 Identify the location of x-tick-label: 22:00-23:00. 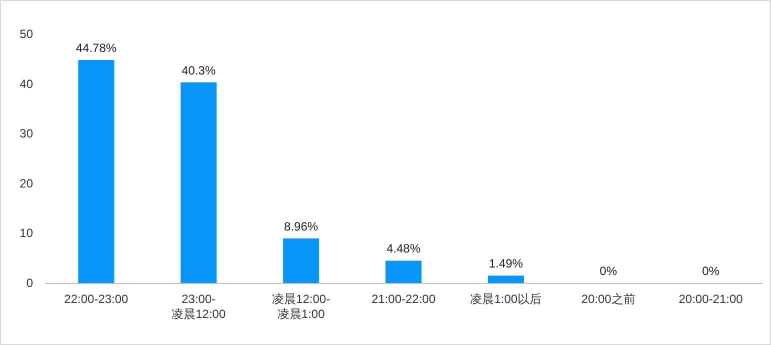
(96, 299).